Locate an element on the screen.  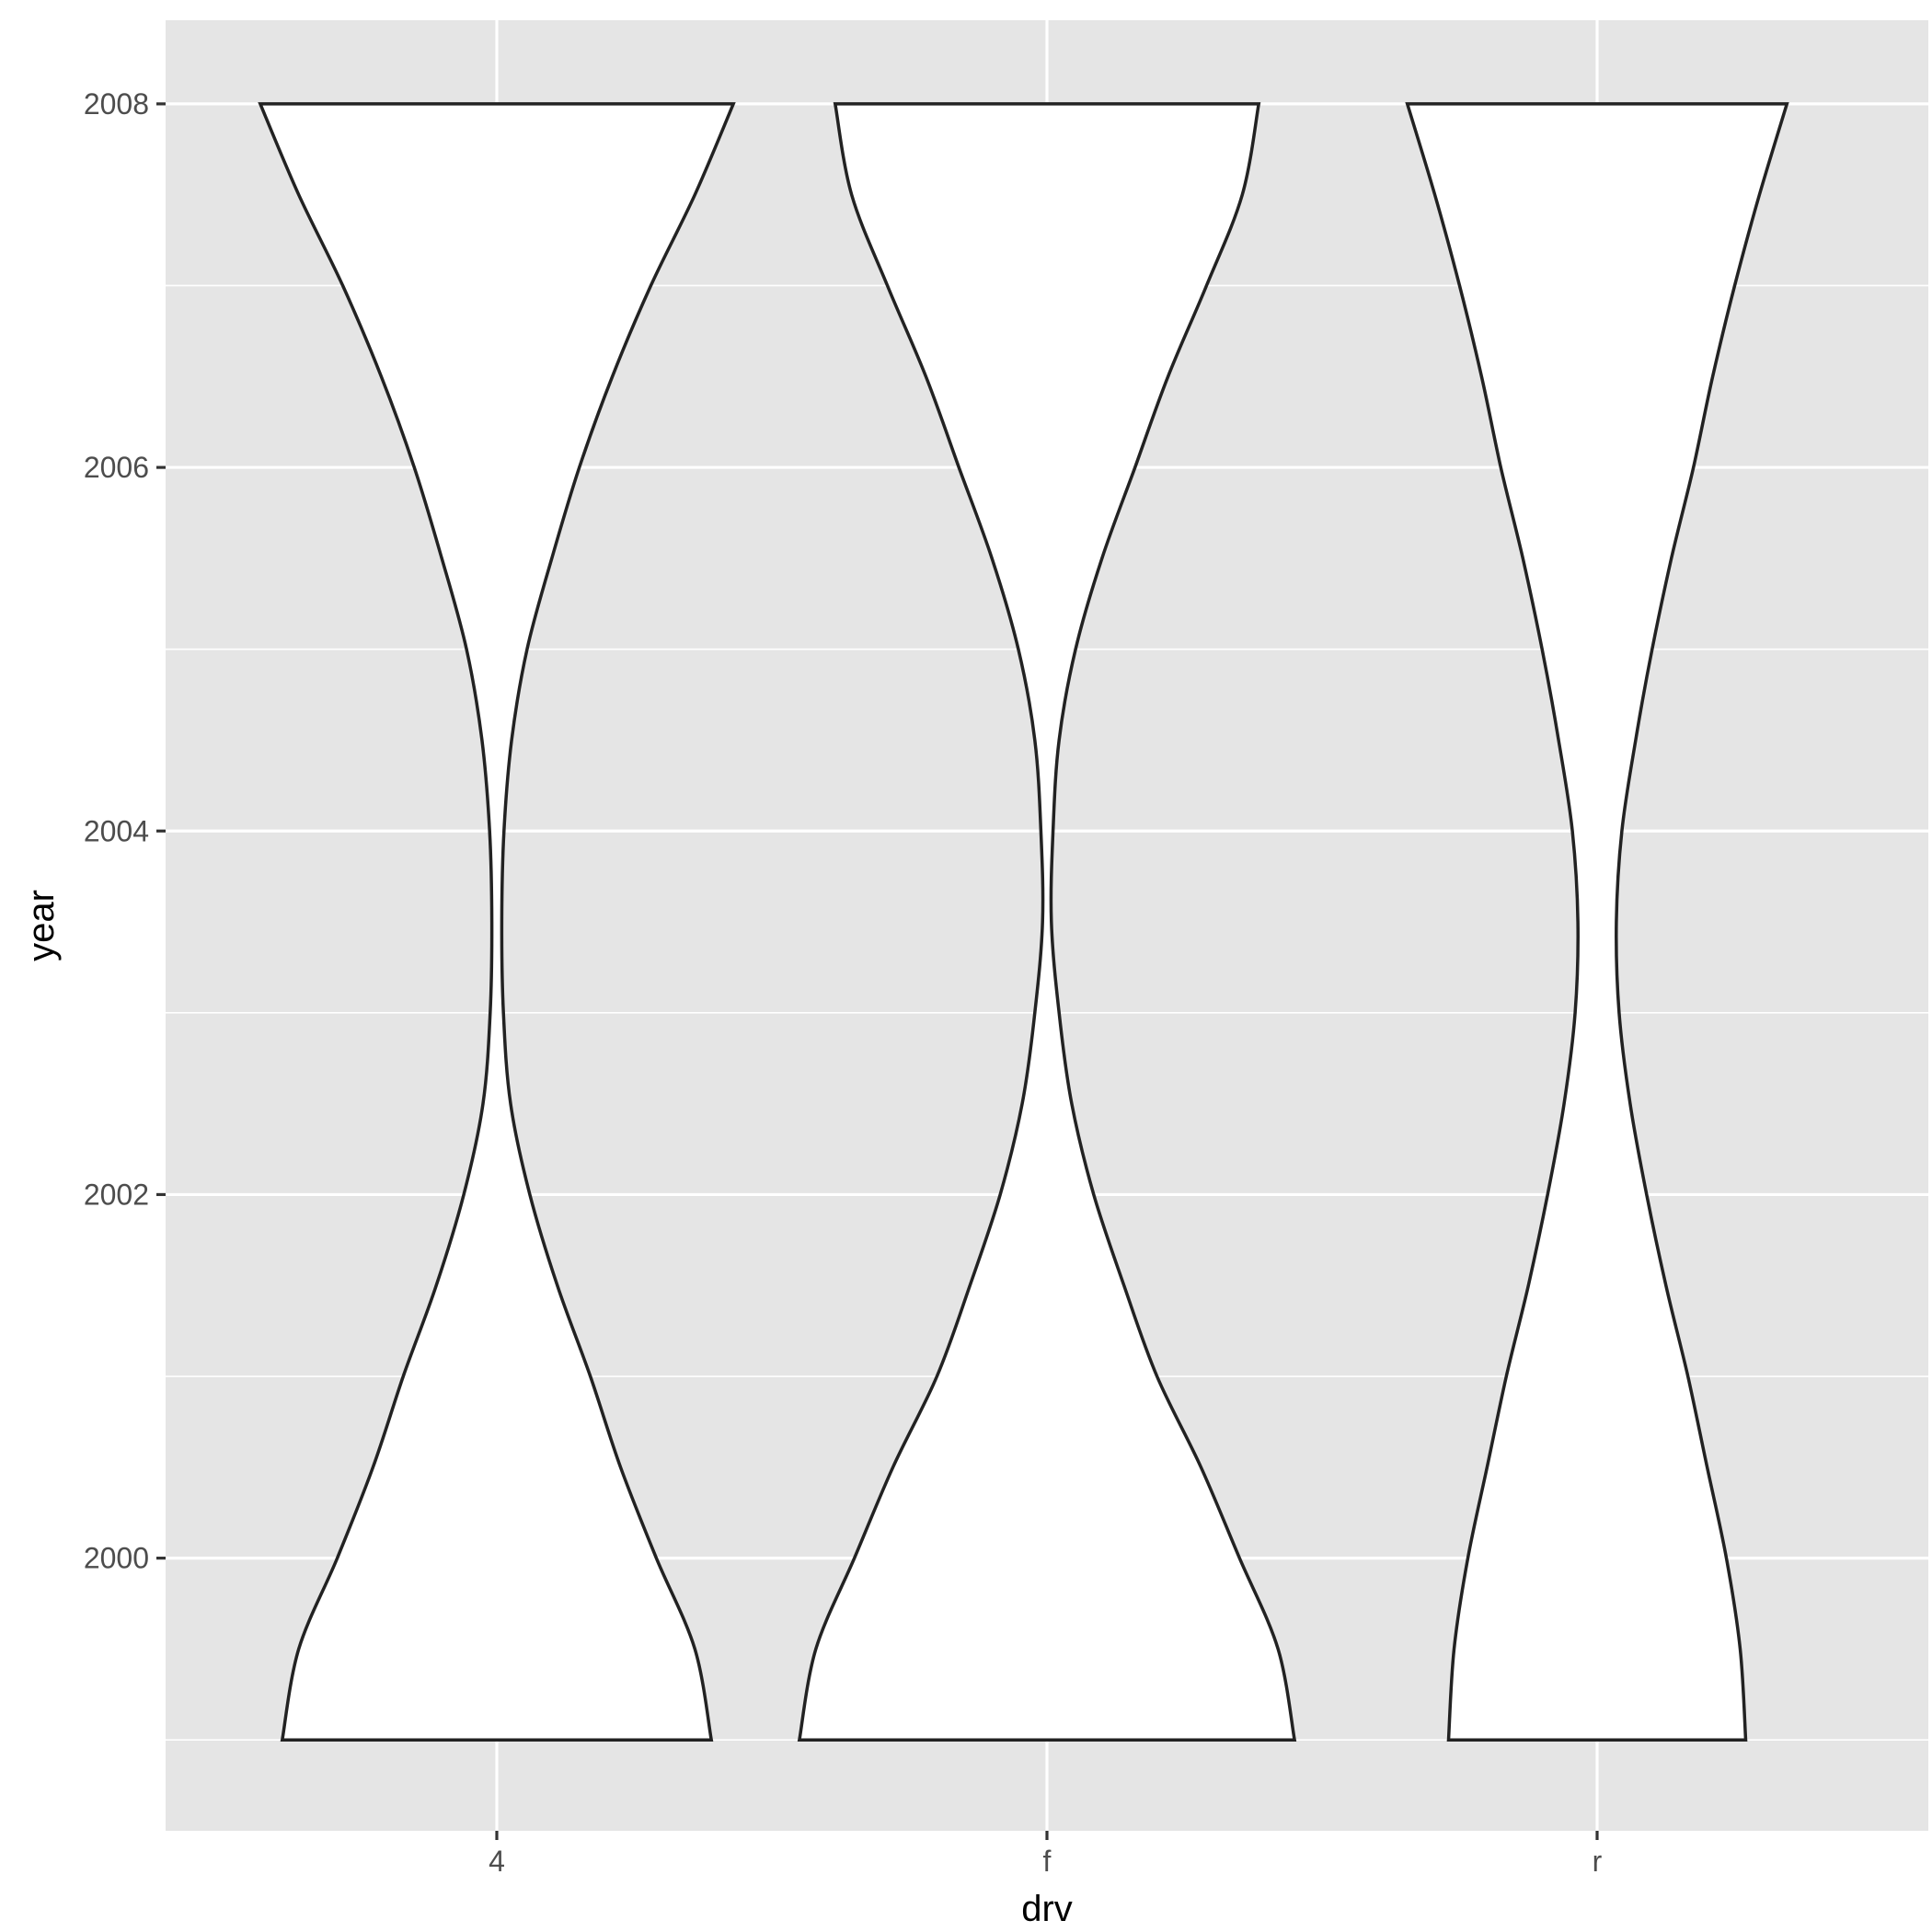
x-tick-label: r is located at coordinates (1598, 1861).